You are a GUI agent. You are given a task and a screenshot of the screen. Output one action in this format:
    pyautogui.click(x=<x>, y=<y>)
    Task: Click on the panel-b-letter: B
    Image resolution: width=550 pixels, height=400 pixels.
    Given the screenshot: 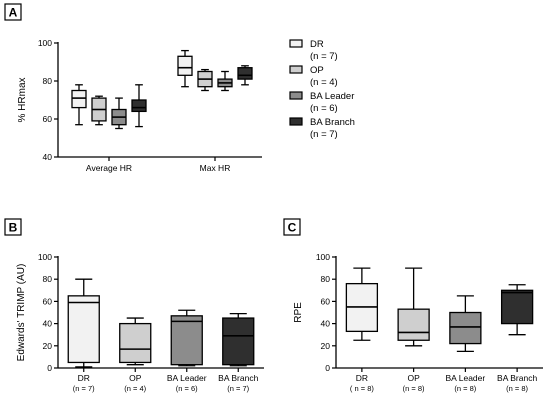 What is the action you would take?
    pyautogui.click(x=13, y=228)
    